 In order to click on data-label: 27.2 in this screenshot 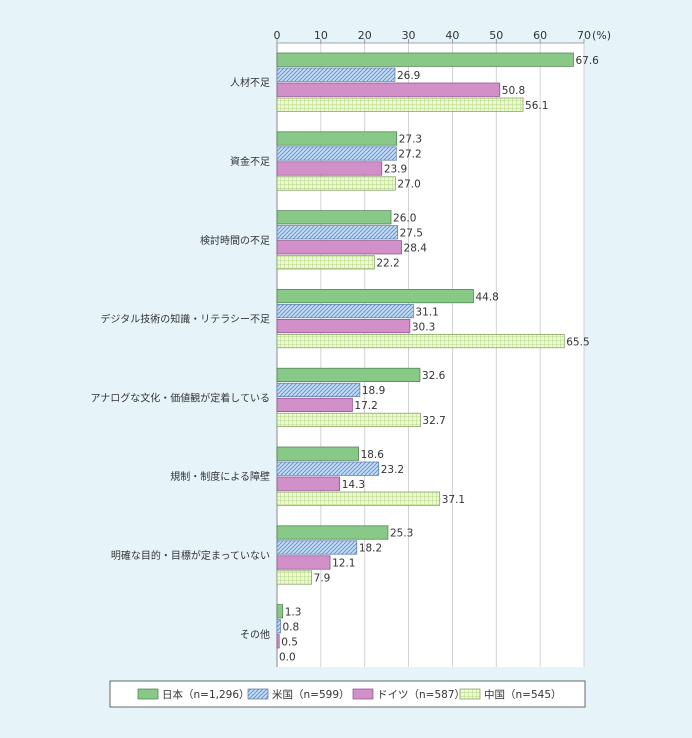, I will do `click(409, 155)`.